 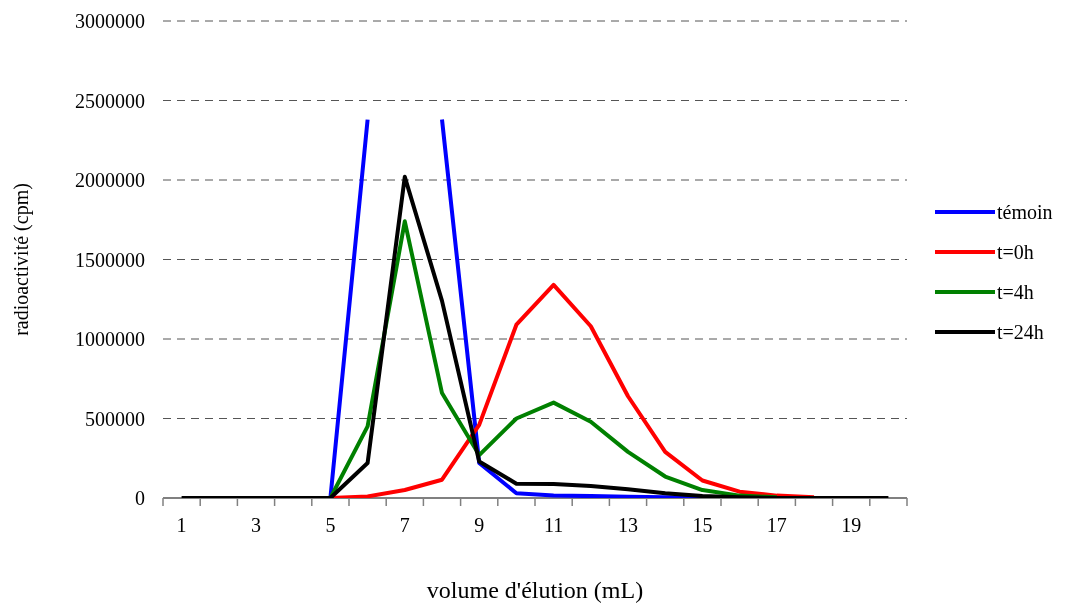 What do you see at coordinates (776, 525) in the screenshot?
I see `x-tick-label: 17` at bounding box center [776, 525].